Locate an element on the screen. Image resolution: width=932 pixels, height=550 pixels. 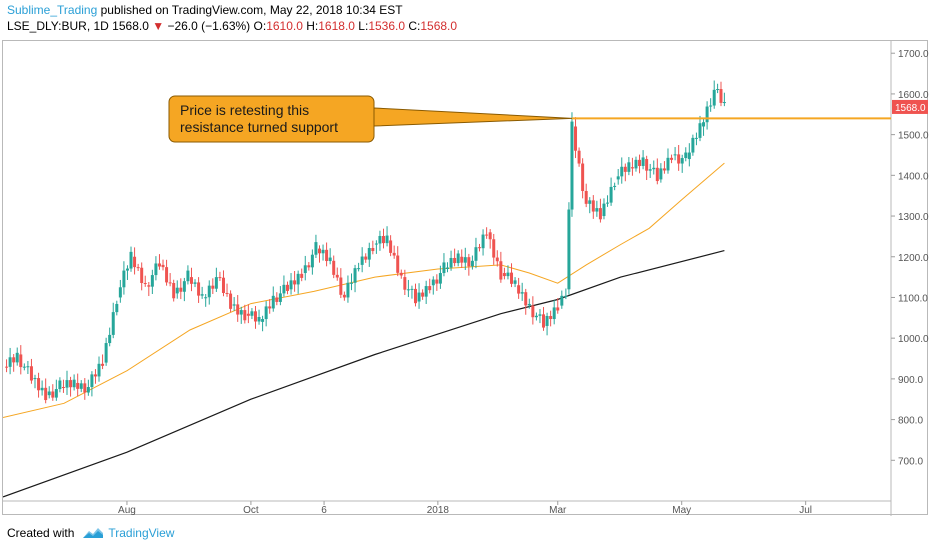
callout-box is located at coordinates (271, 119).